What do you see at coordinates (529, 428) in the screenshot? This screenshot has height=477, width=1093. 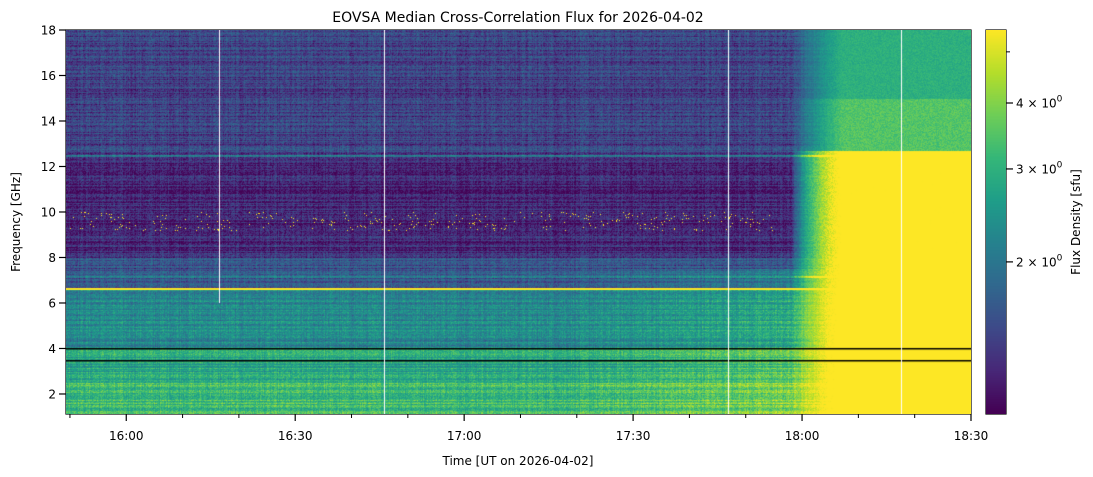 I see `x-axis: 16:00 16:30 17:00 17:30 18:00 18:30` at bounding box center [529, 428].